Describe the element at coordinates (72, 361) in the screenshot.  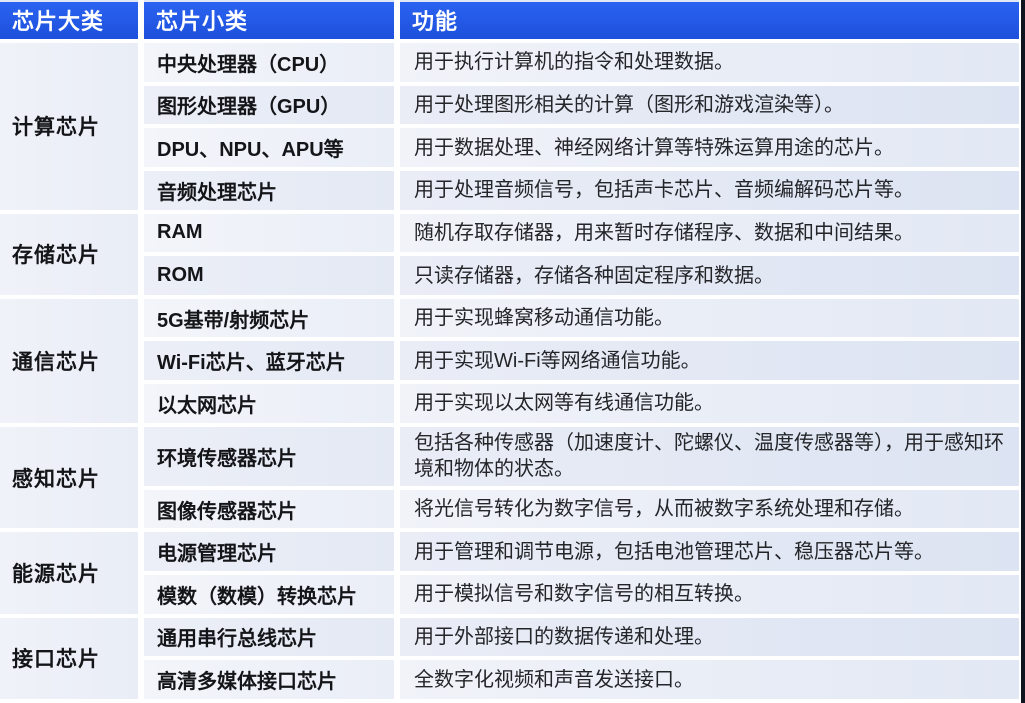
I see `category-cell: 通信芯片` at that location.